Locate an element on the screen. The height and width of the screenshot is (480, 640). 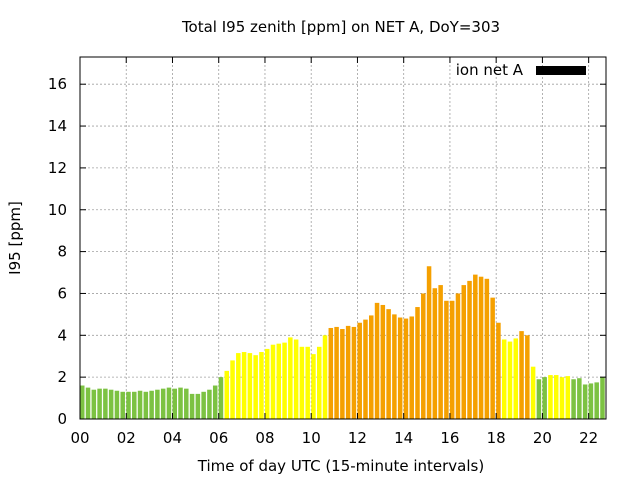
x-tick-label: 18 is located at coordinates (496, 438).